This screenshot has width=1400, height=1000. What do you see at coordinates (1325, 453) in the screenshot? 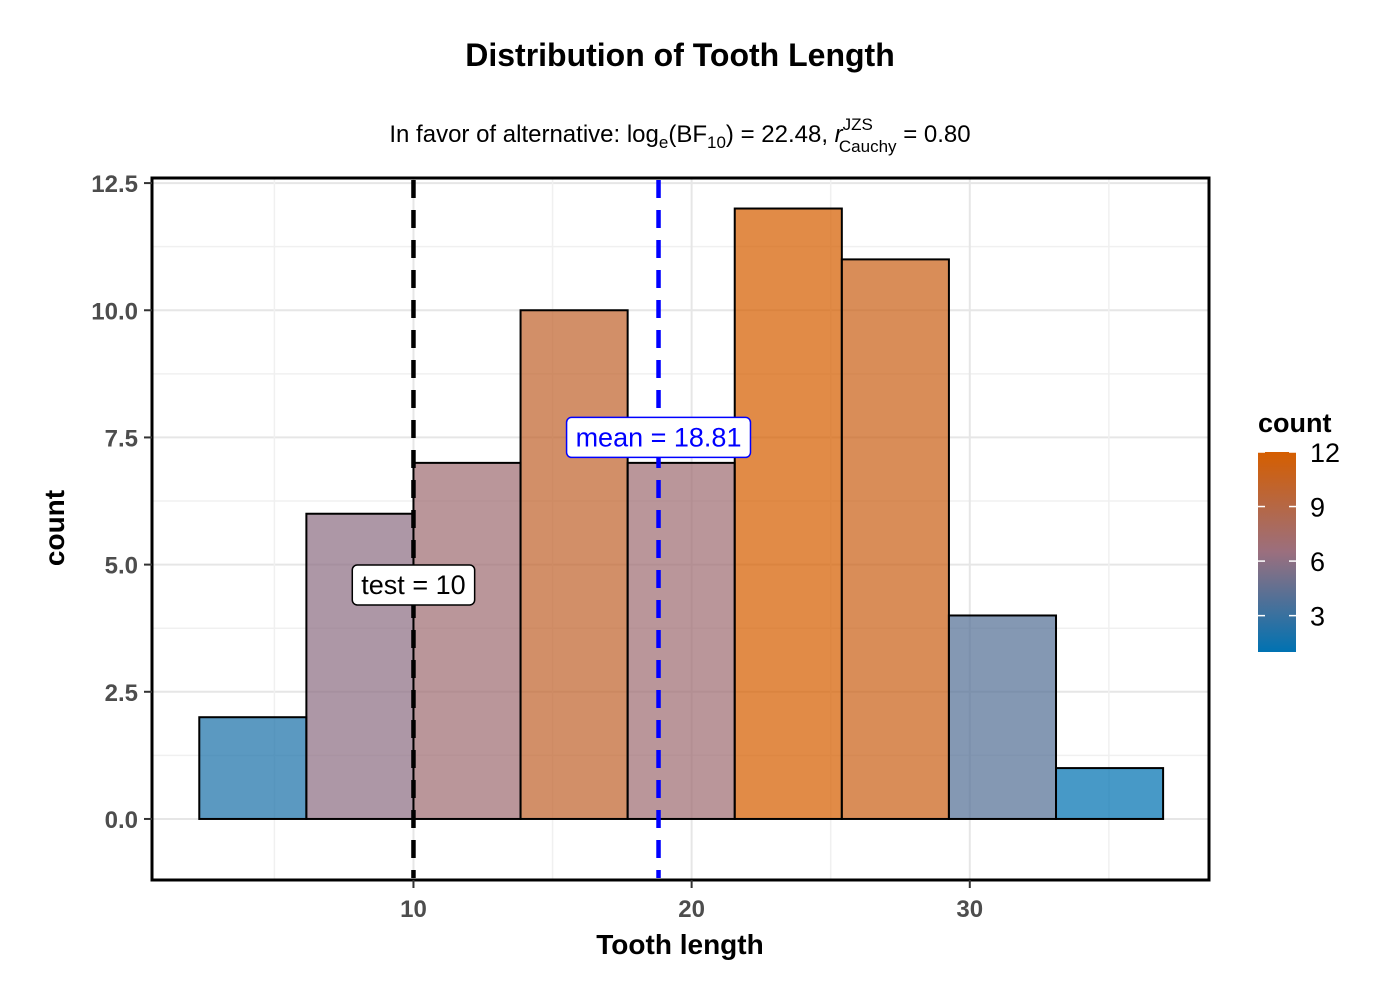
I see `legend-tick-label-3: 12` at bounding box center [1325, 453].